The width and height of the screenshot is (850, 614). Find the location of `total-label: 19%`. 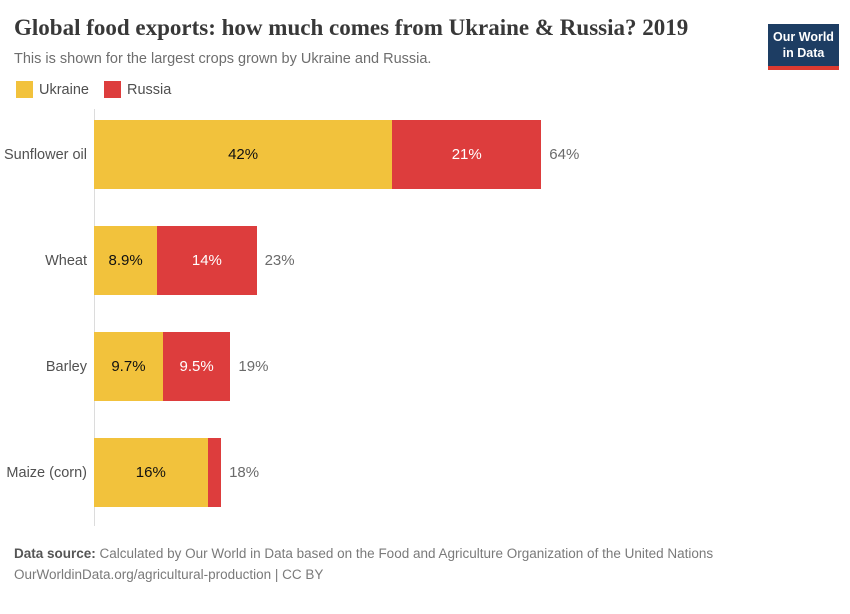

total-label: 19% is located at coordinates (253, 367).